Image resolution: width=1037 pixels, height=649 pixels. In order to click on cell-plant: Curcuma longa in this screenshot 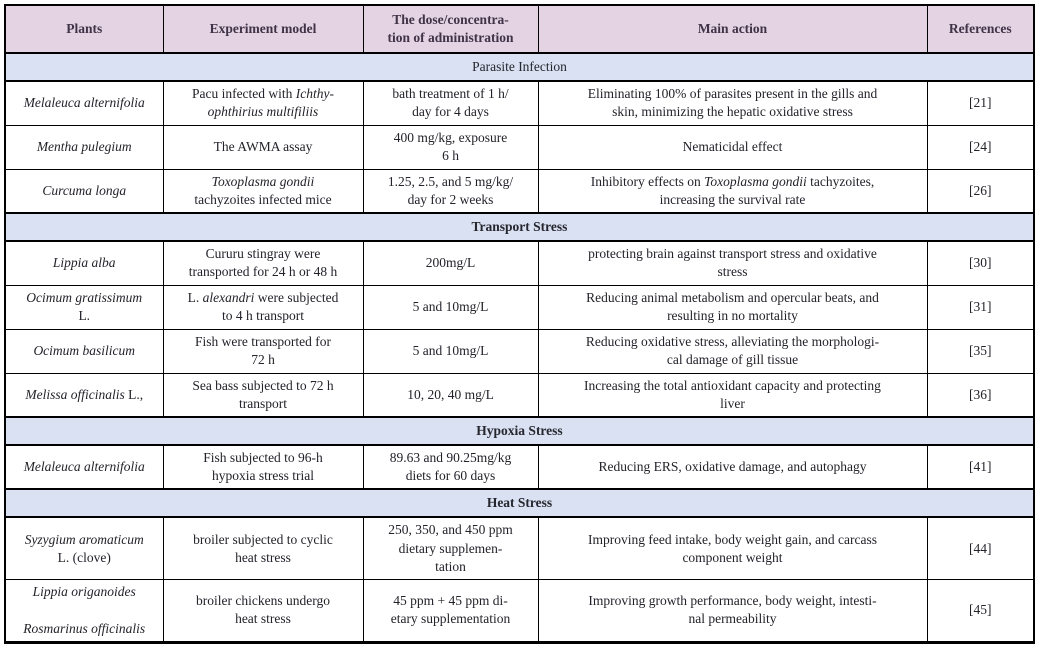, I will do `click(84, 191)`.